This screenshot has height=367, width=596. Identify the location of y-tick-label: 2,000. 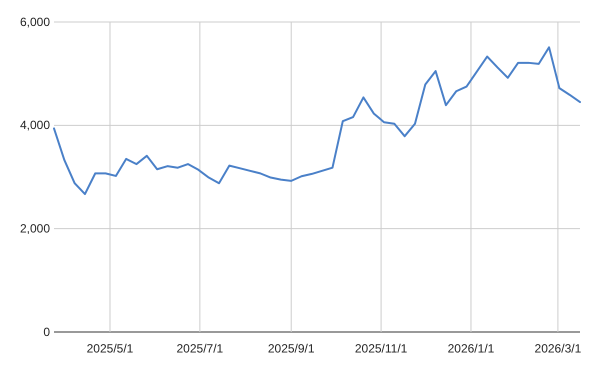
(35, 229).